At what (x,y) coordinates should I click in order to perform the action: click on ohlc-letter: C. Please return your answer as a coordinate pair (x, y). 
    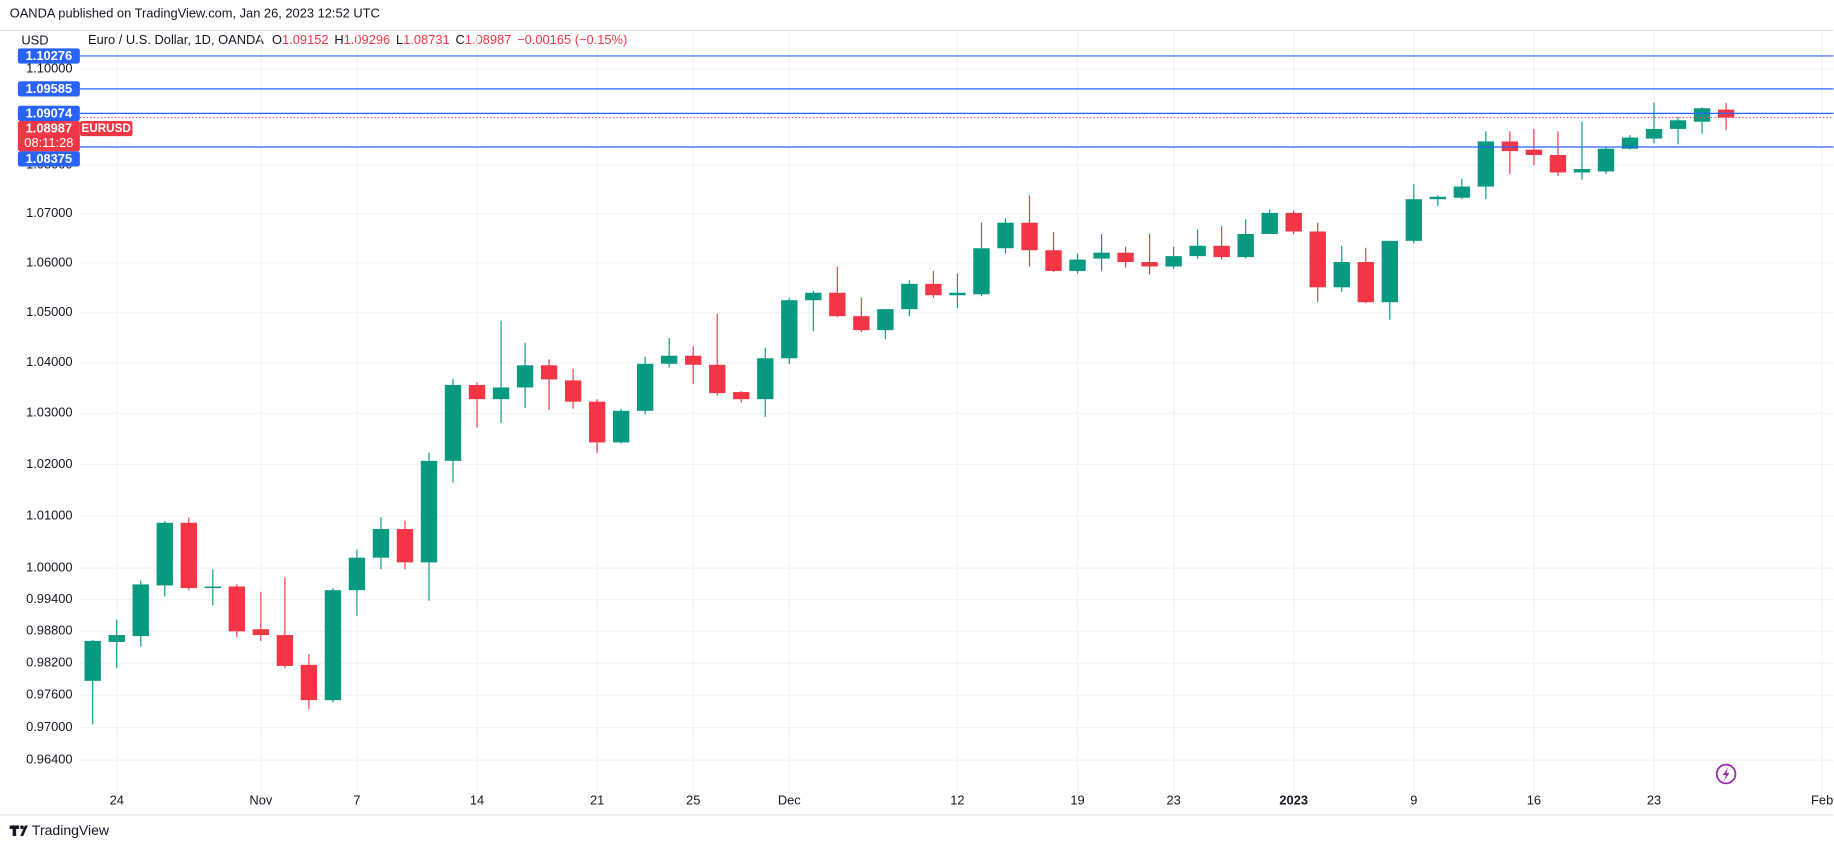
    Looking at the image, I should click on (460, 39).